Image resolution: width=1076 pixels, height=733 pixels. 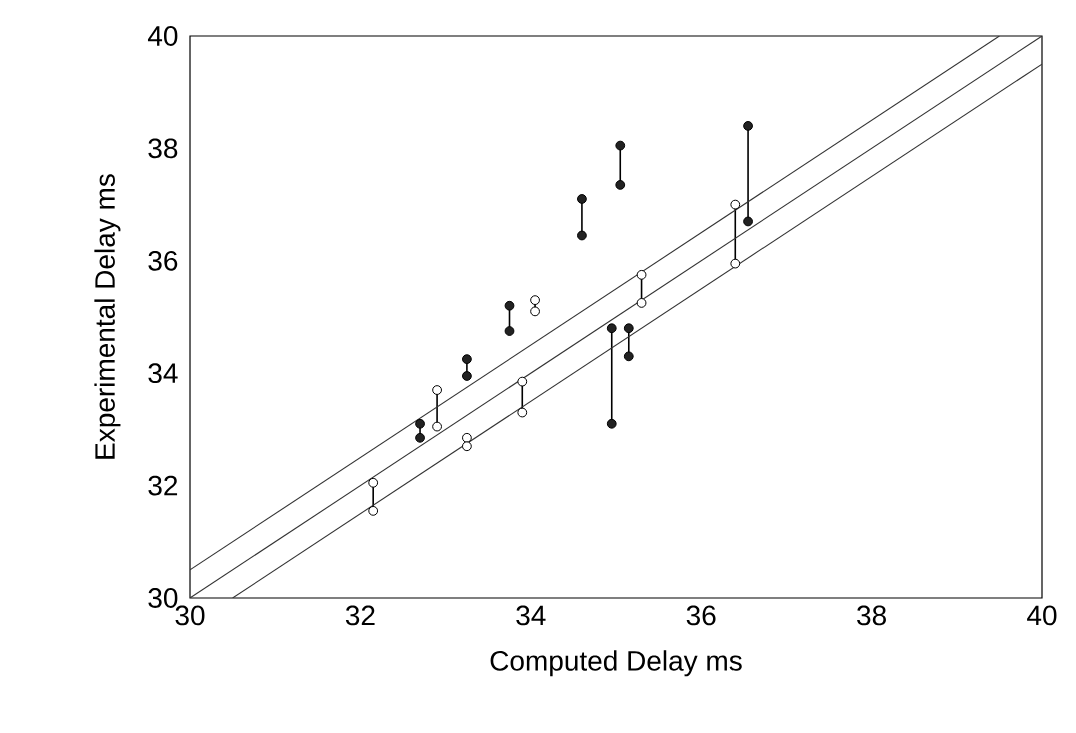 I want to click on x-axis-title: Computed Delay ms, so click(x=616, y=663).